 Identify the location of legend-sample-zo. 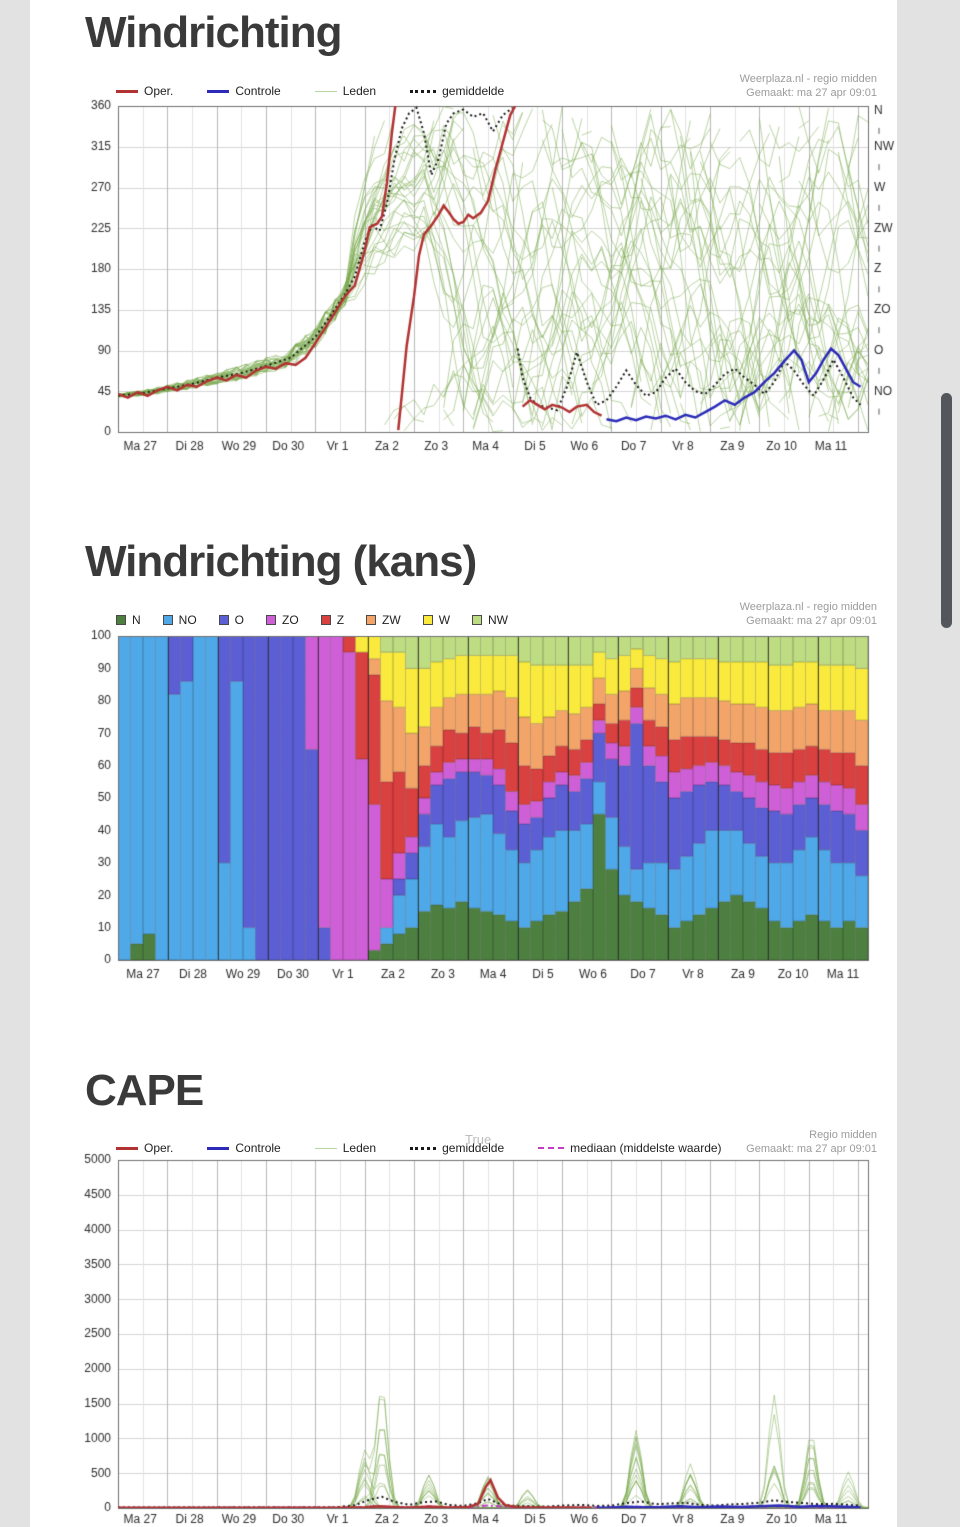
(271, 620).